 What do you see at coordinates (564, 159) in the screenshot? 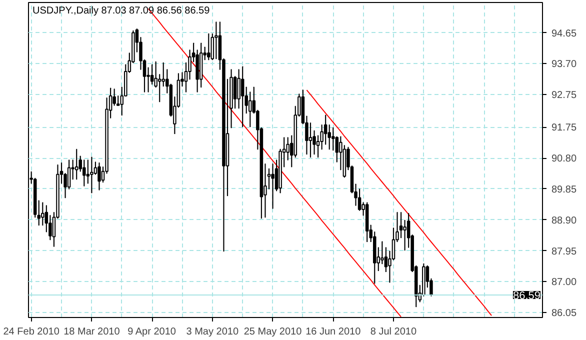
I see `y-tick-label: 90.80` at bounding box center [564, 159].